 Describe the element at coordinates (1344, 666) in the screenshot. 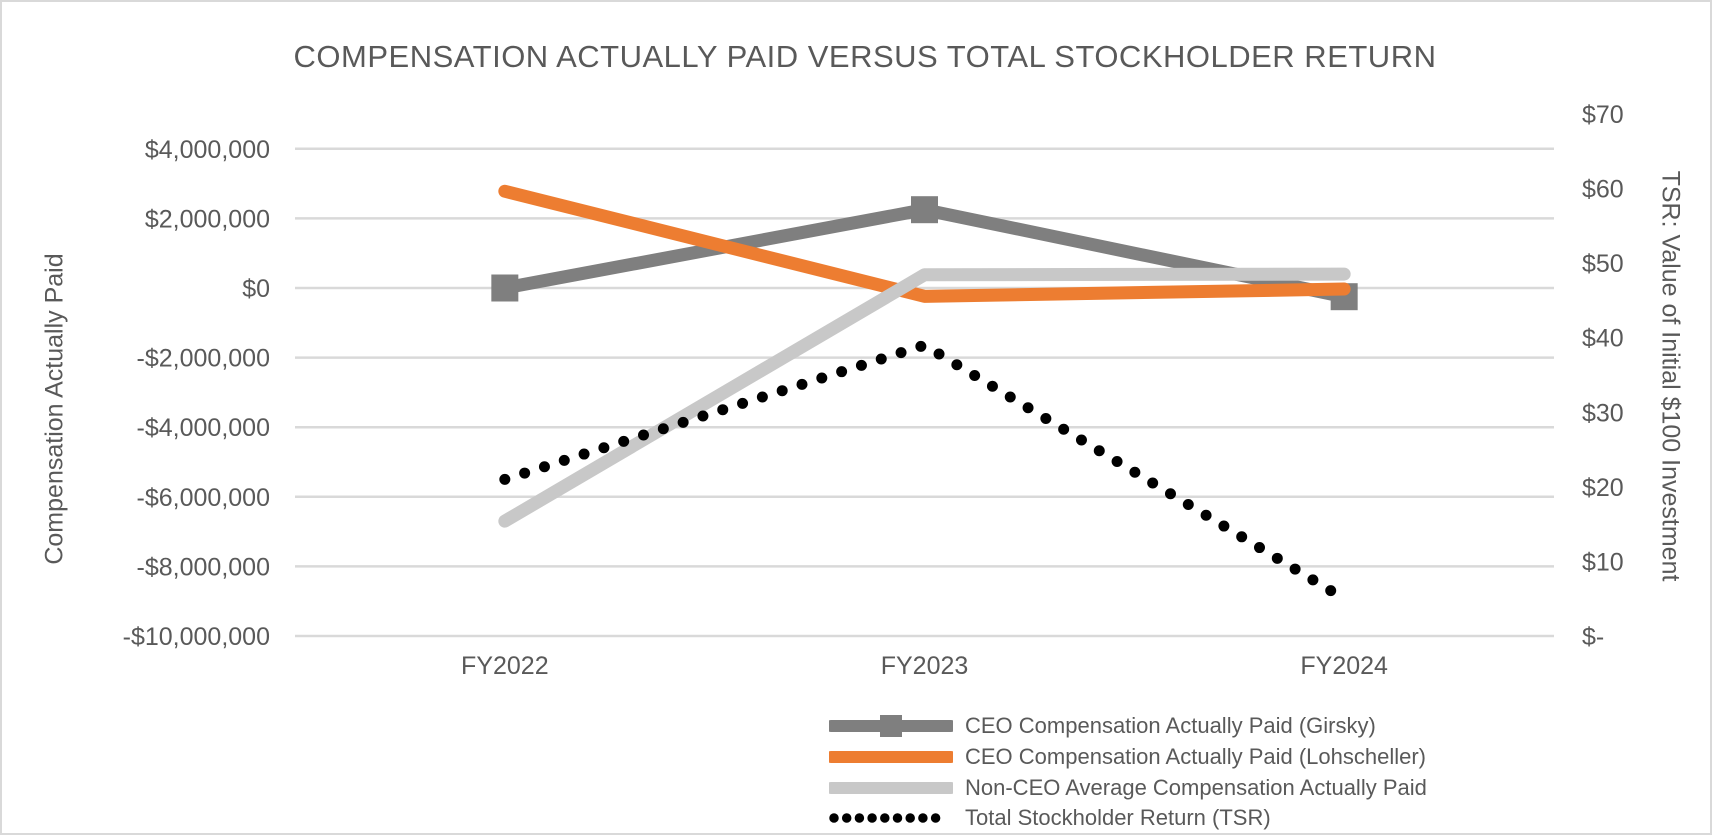

I see `x-axis-tick-label: FY2024` at that location.